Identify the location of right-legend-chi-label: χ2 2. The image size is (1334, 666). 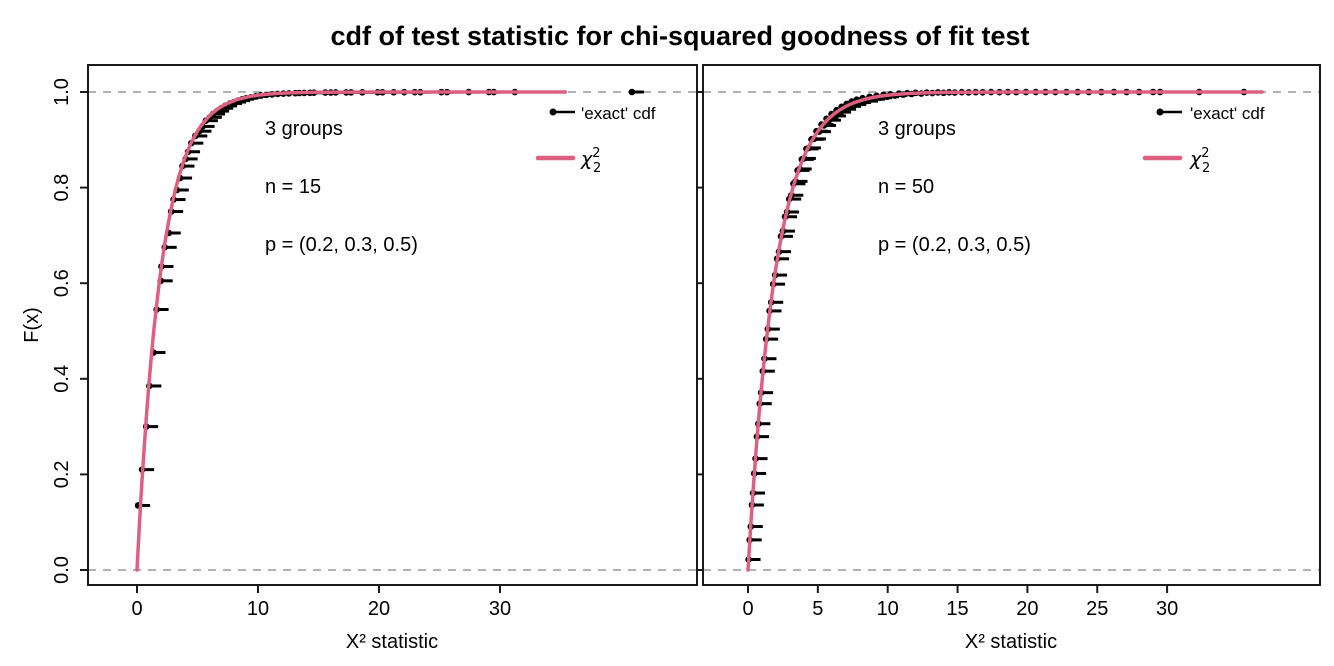
(1199, 161).